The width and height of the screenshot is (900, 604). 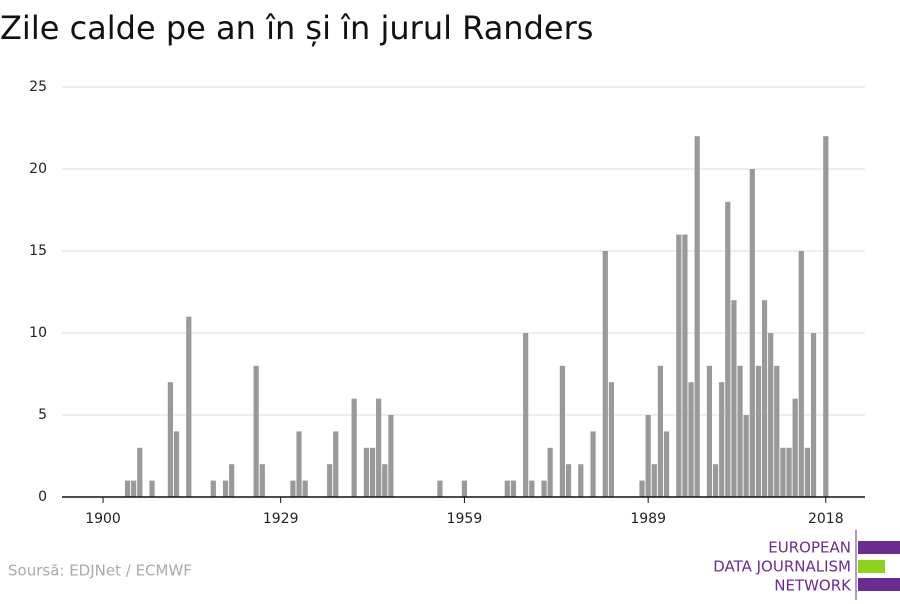 I want to click on logo-text: NETWORK, so click(x=813, y=586).